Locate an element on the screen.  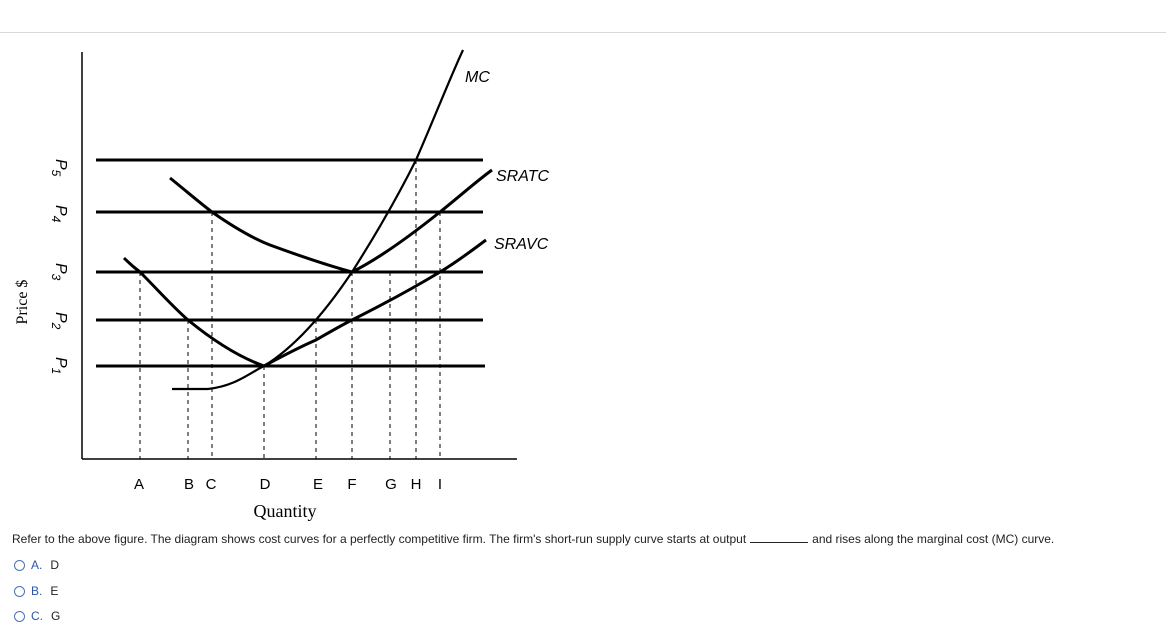
quantity-label-f: F is located at coordinates (351, 484).